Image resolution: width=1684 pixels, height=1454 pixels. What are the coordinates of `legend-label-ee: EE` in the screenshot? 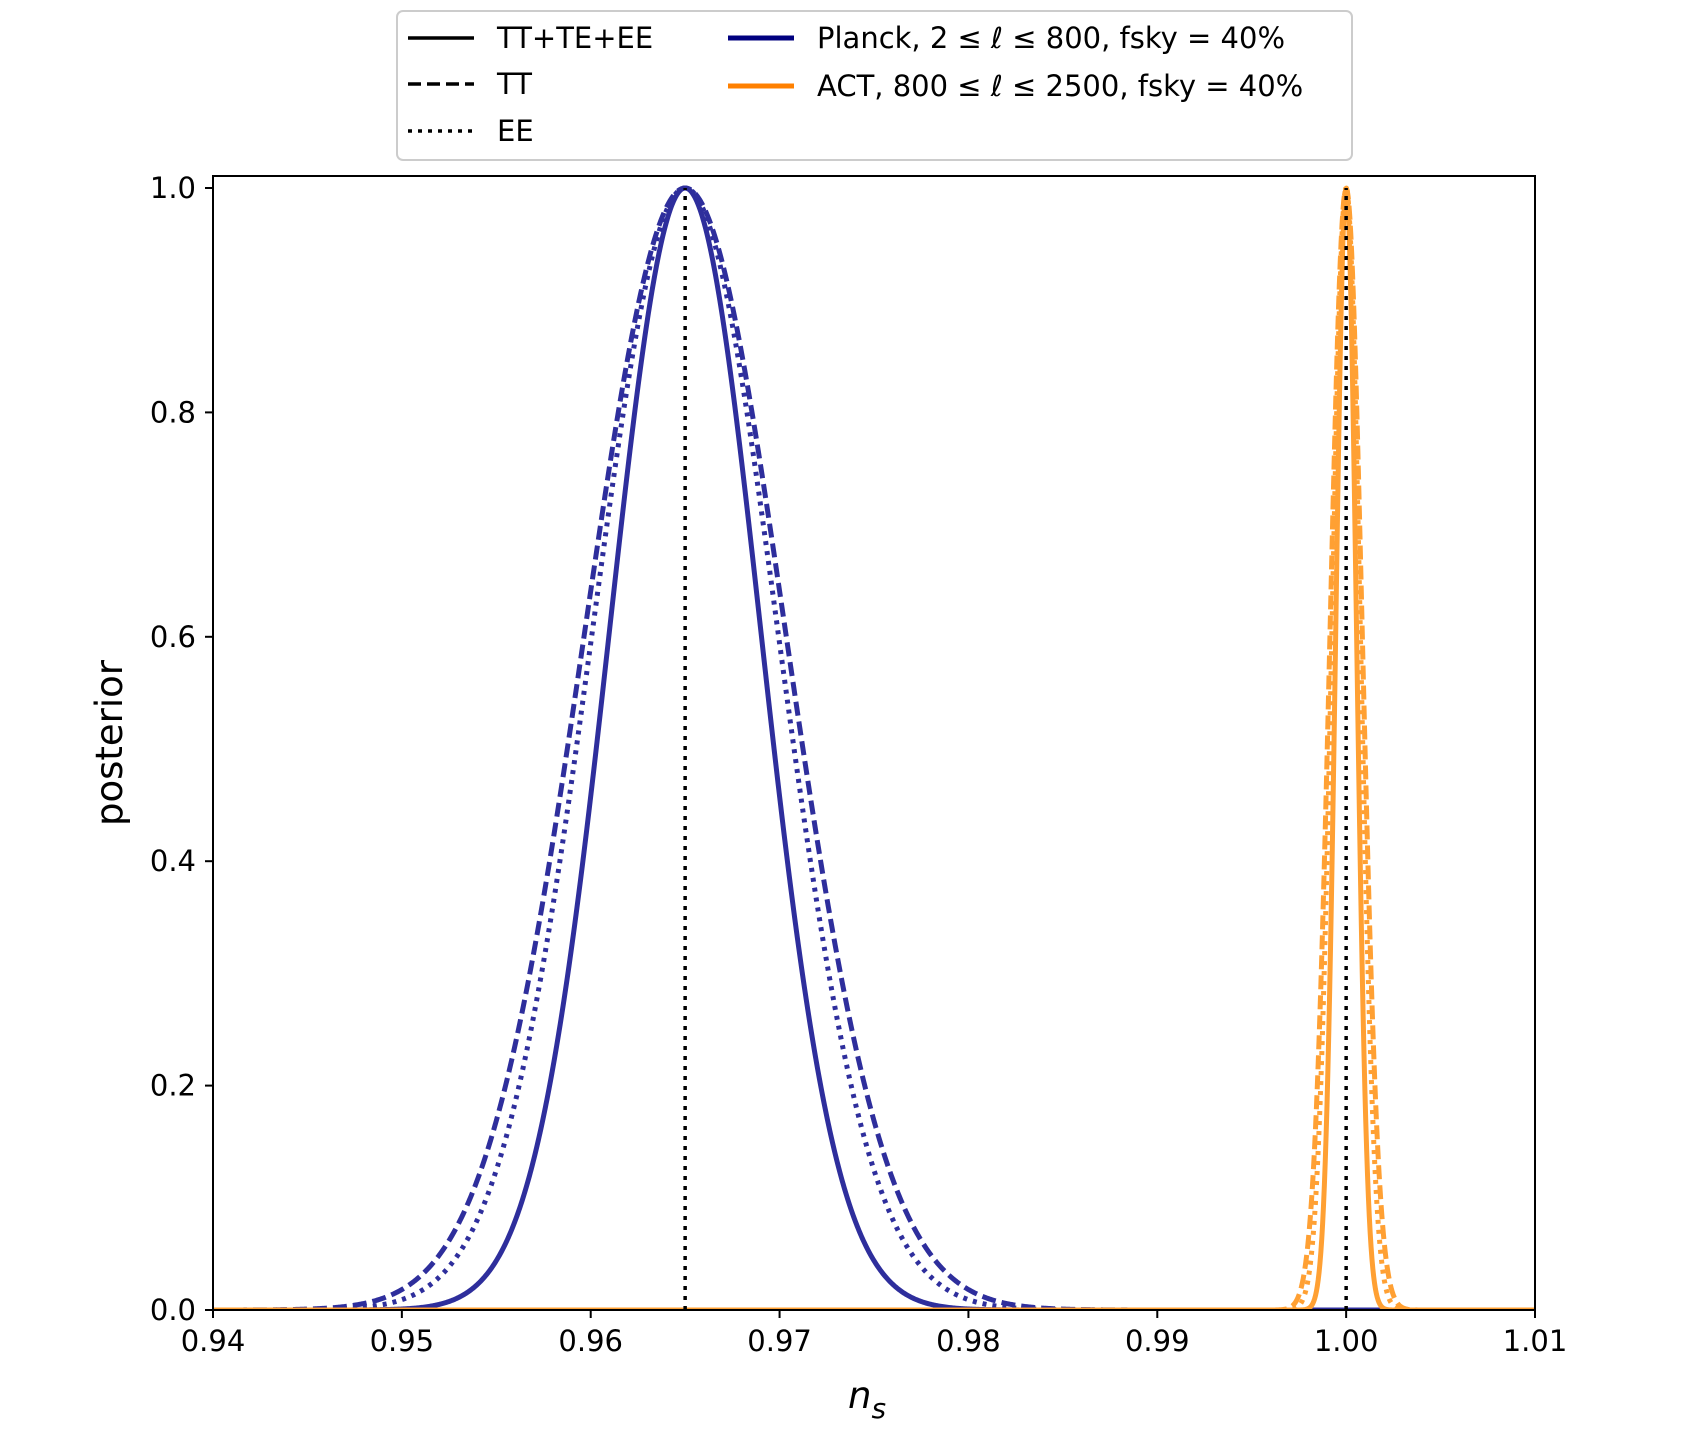 It's located at (515, 131).